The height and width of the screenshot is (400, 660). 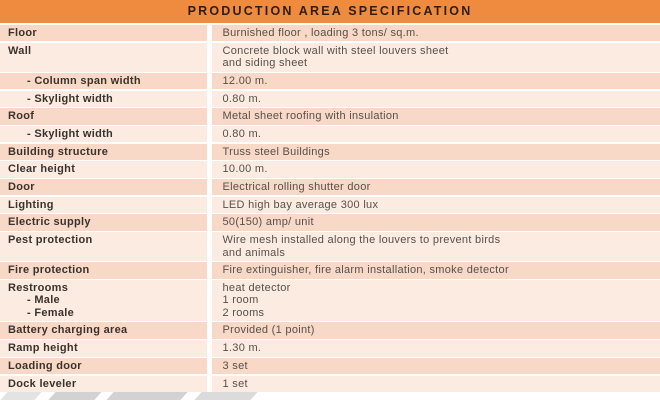 I want to click on row-value-cell: 0.80 m., so click(x=435, y=134).